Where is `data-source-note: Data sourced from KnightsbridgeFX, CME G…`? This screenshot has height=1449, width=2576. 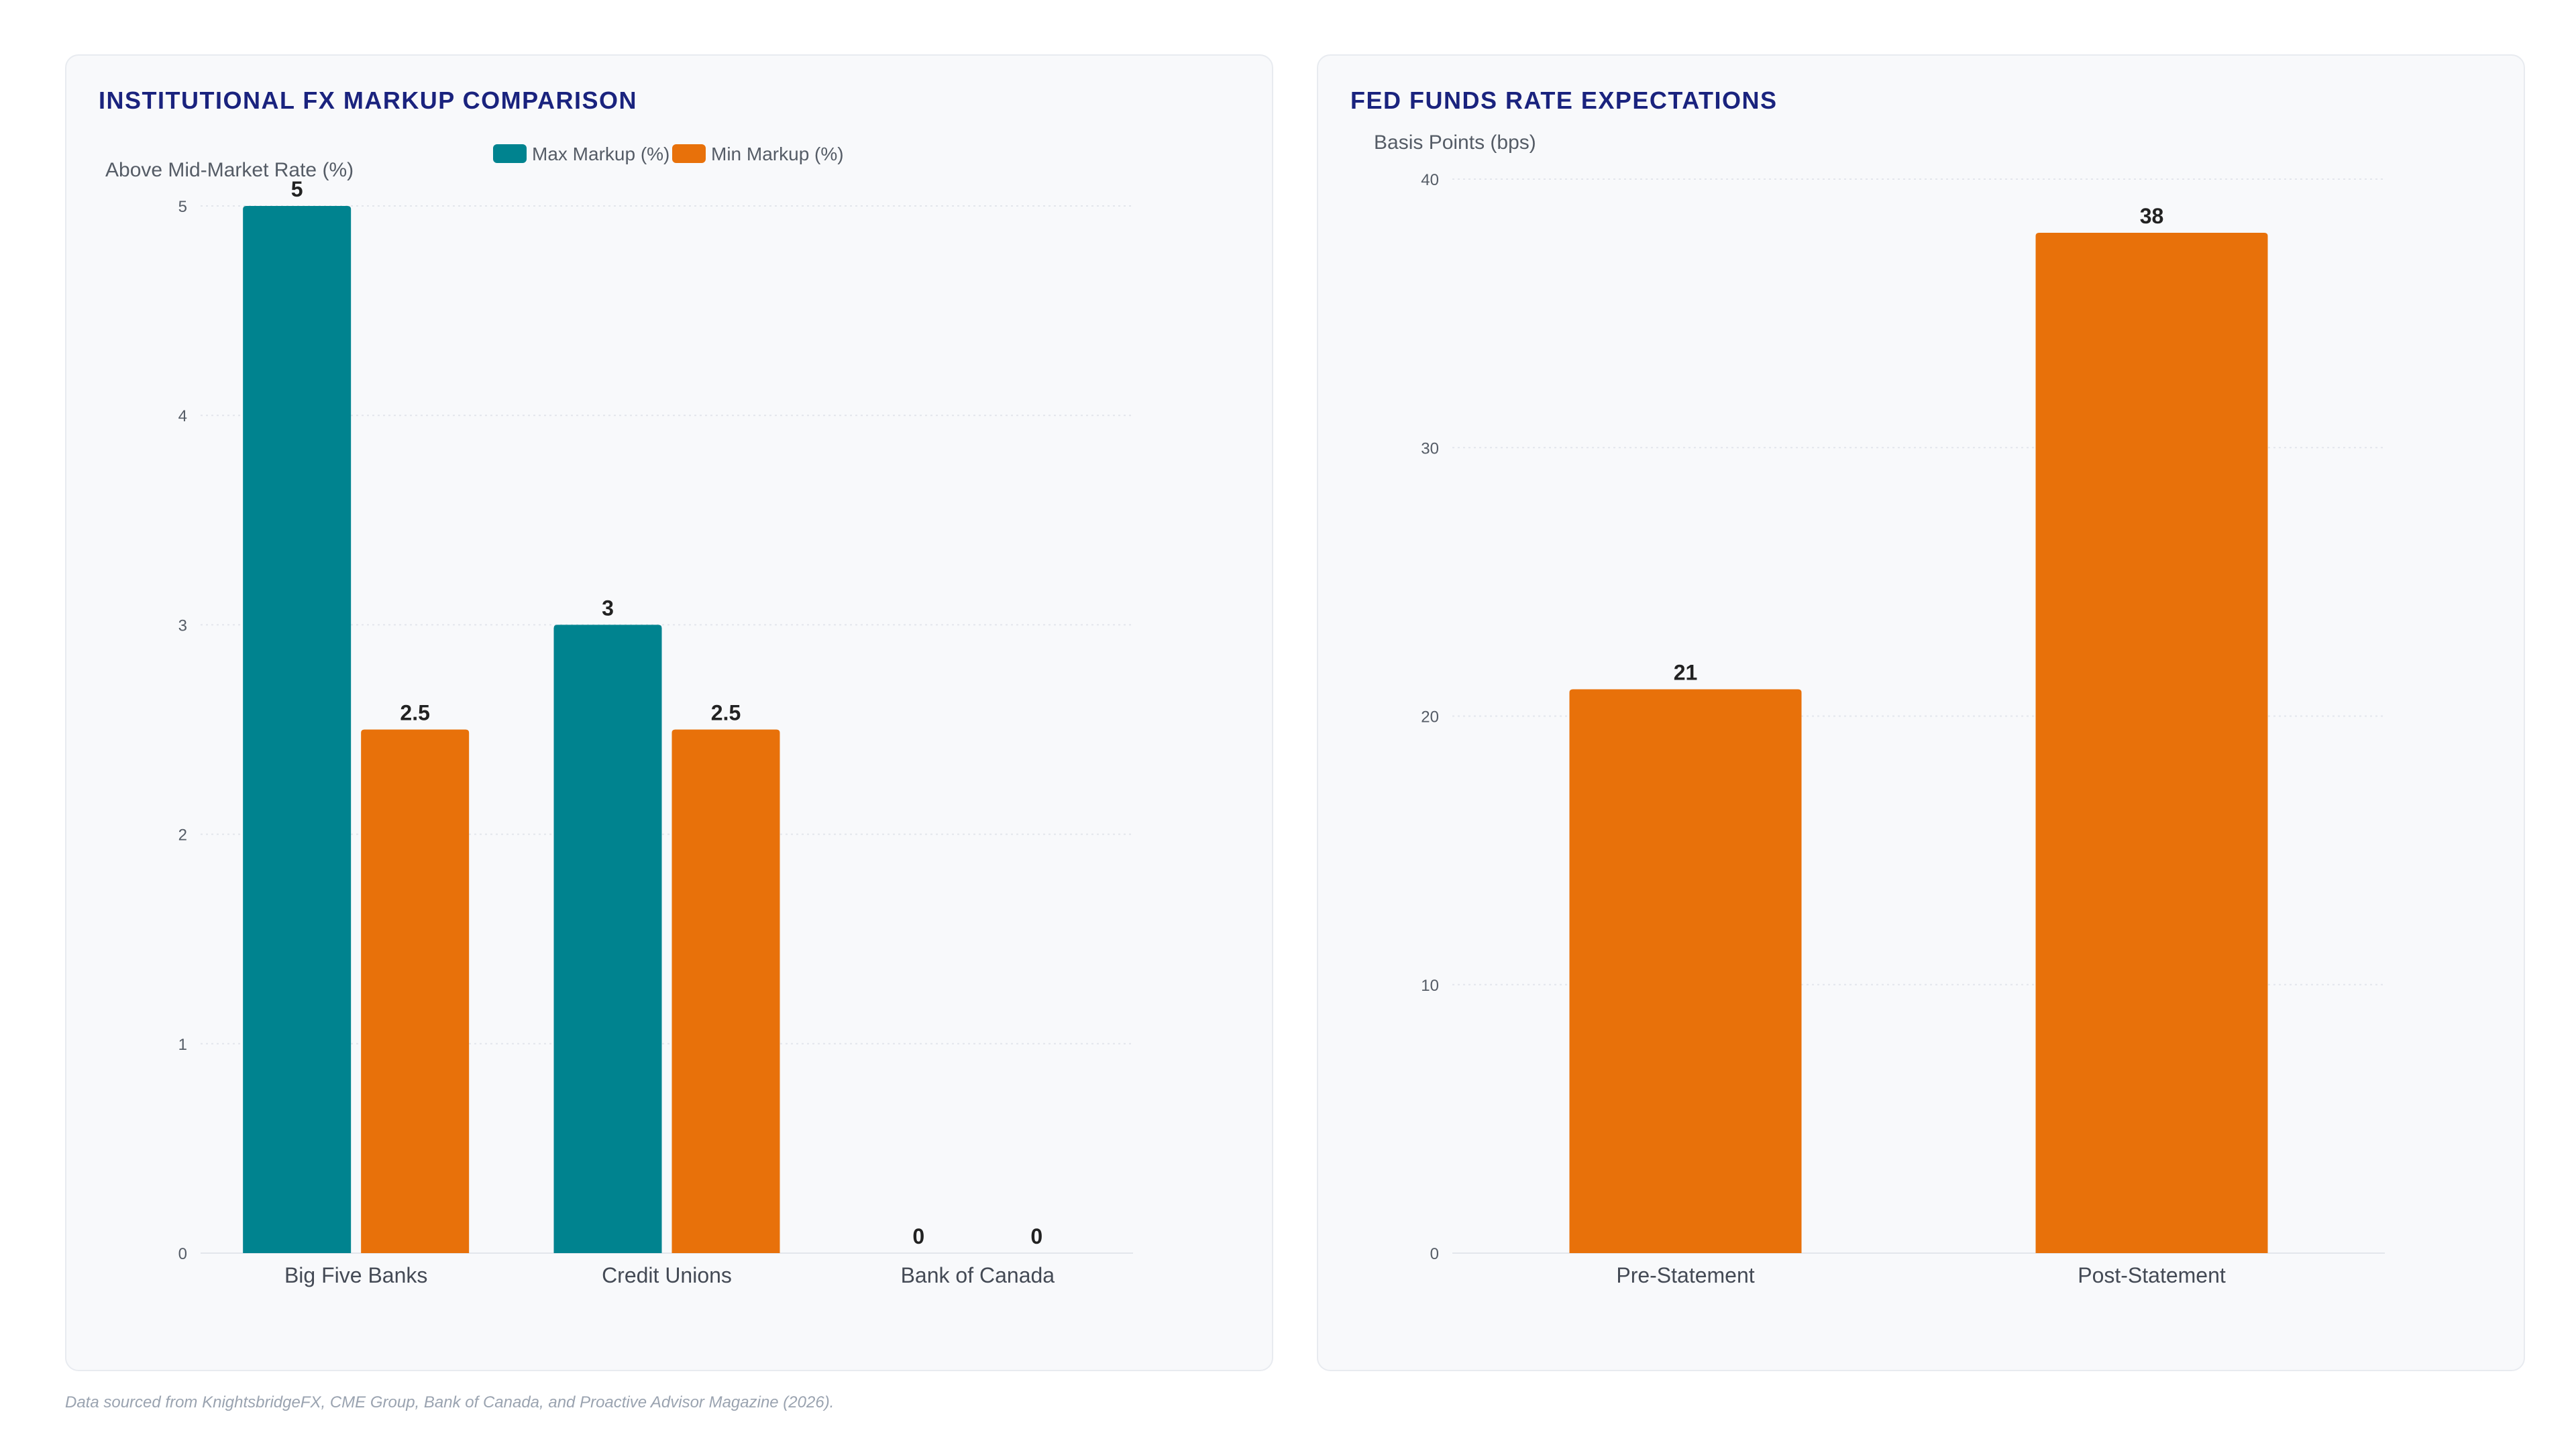
data-source-note: Data sourced from KnightsbridgeFX, CME G… is located at coordinates (450, 1402).